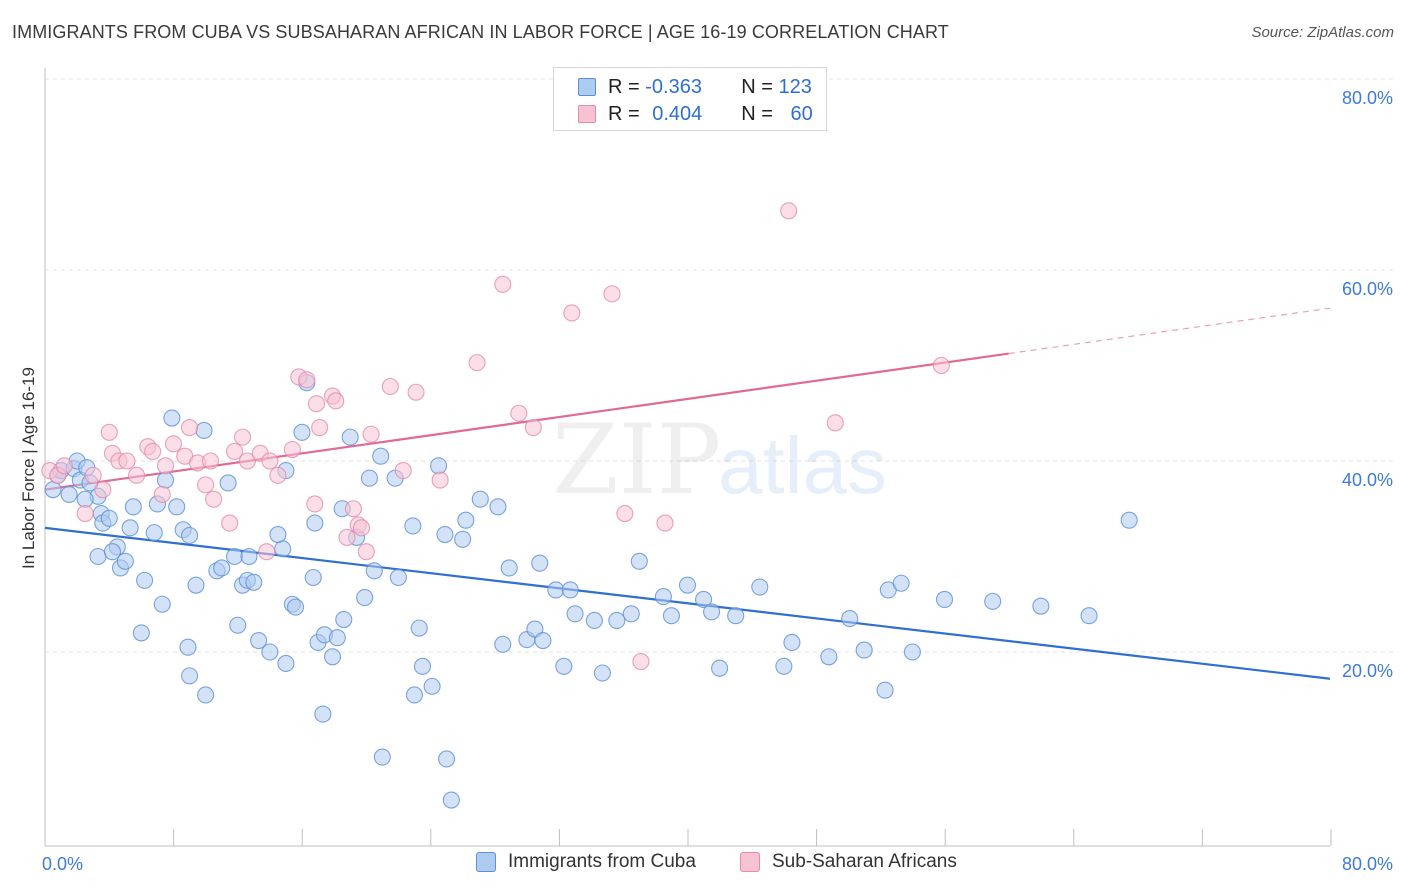 This screenshot has width=1406, height=892. I want to click on watermark-atlas: atlas, so click(802, 465).